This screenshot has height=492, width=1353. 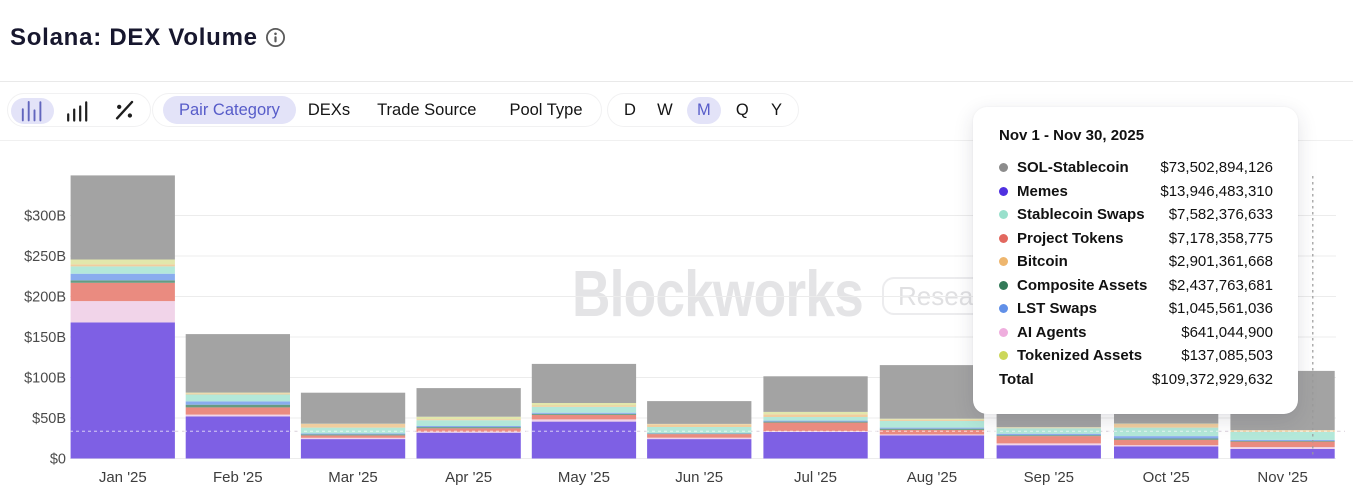 I want to click on svg-text: Aug '25, so click(x=932, y=477).